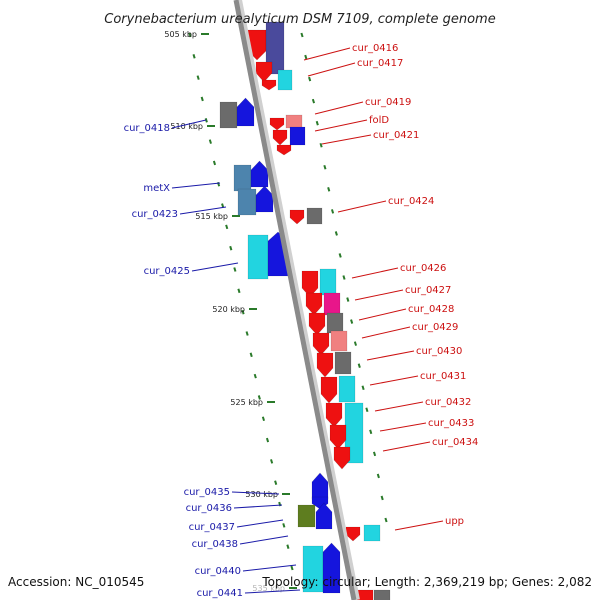 This screenshot has width=600, height=600. Describe the element at coordinates (284, 150) in the screenshot. I see `gene-red-tiny` at that location.